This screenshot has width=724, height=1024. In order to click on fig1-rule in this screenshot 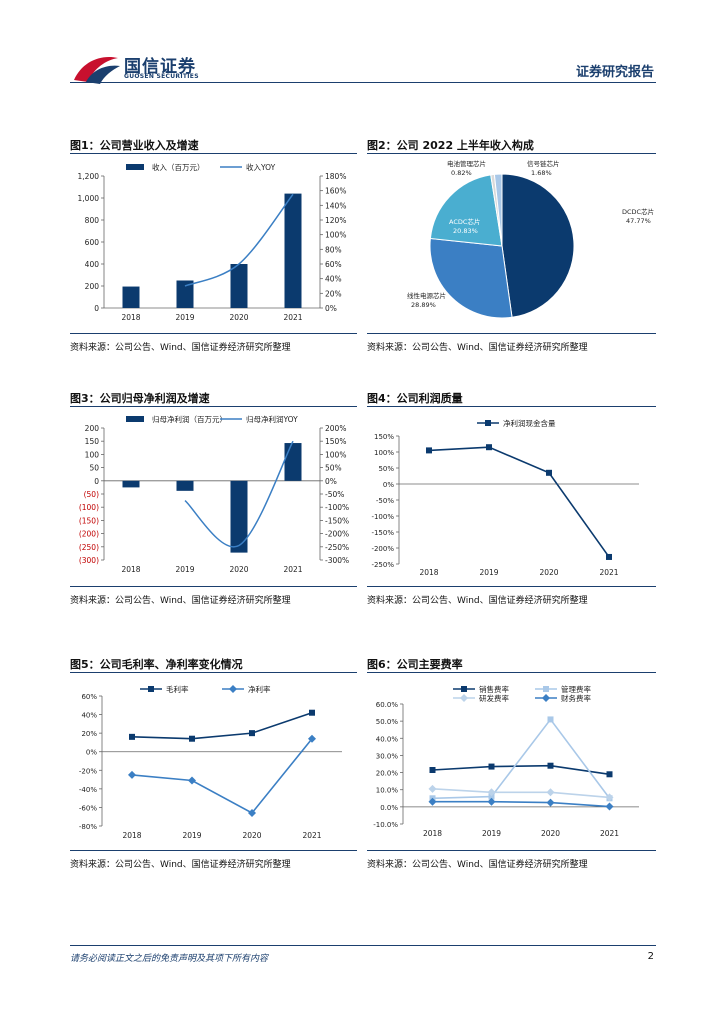, I will do `click(213, 153)`.